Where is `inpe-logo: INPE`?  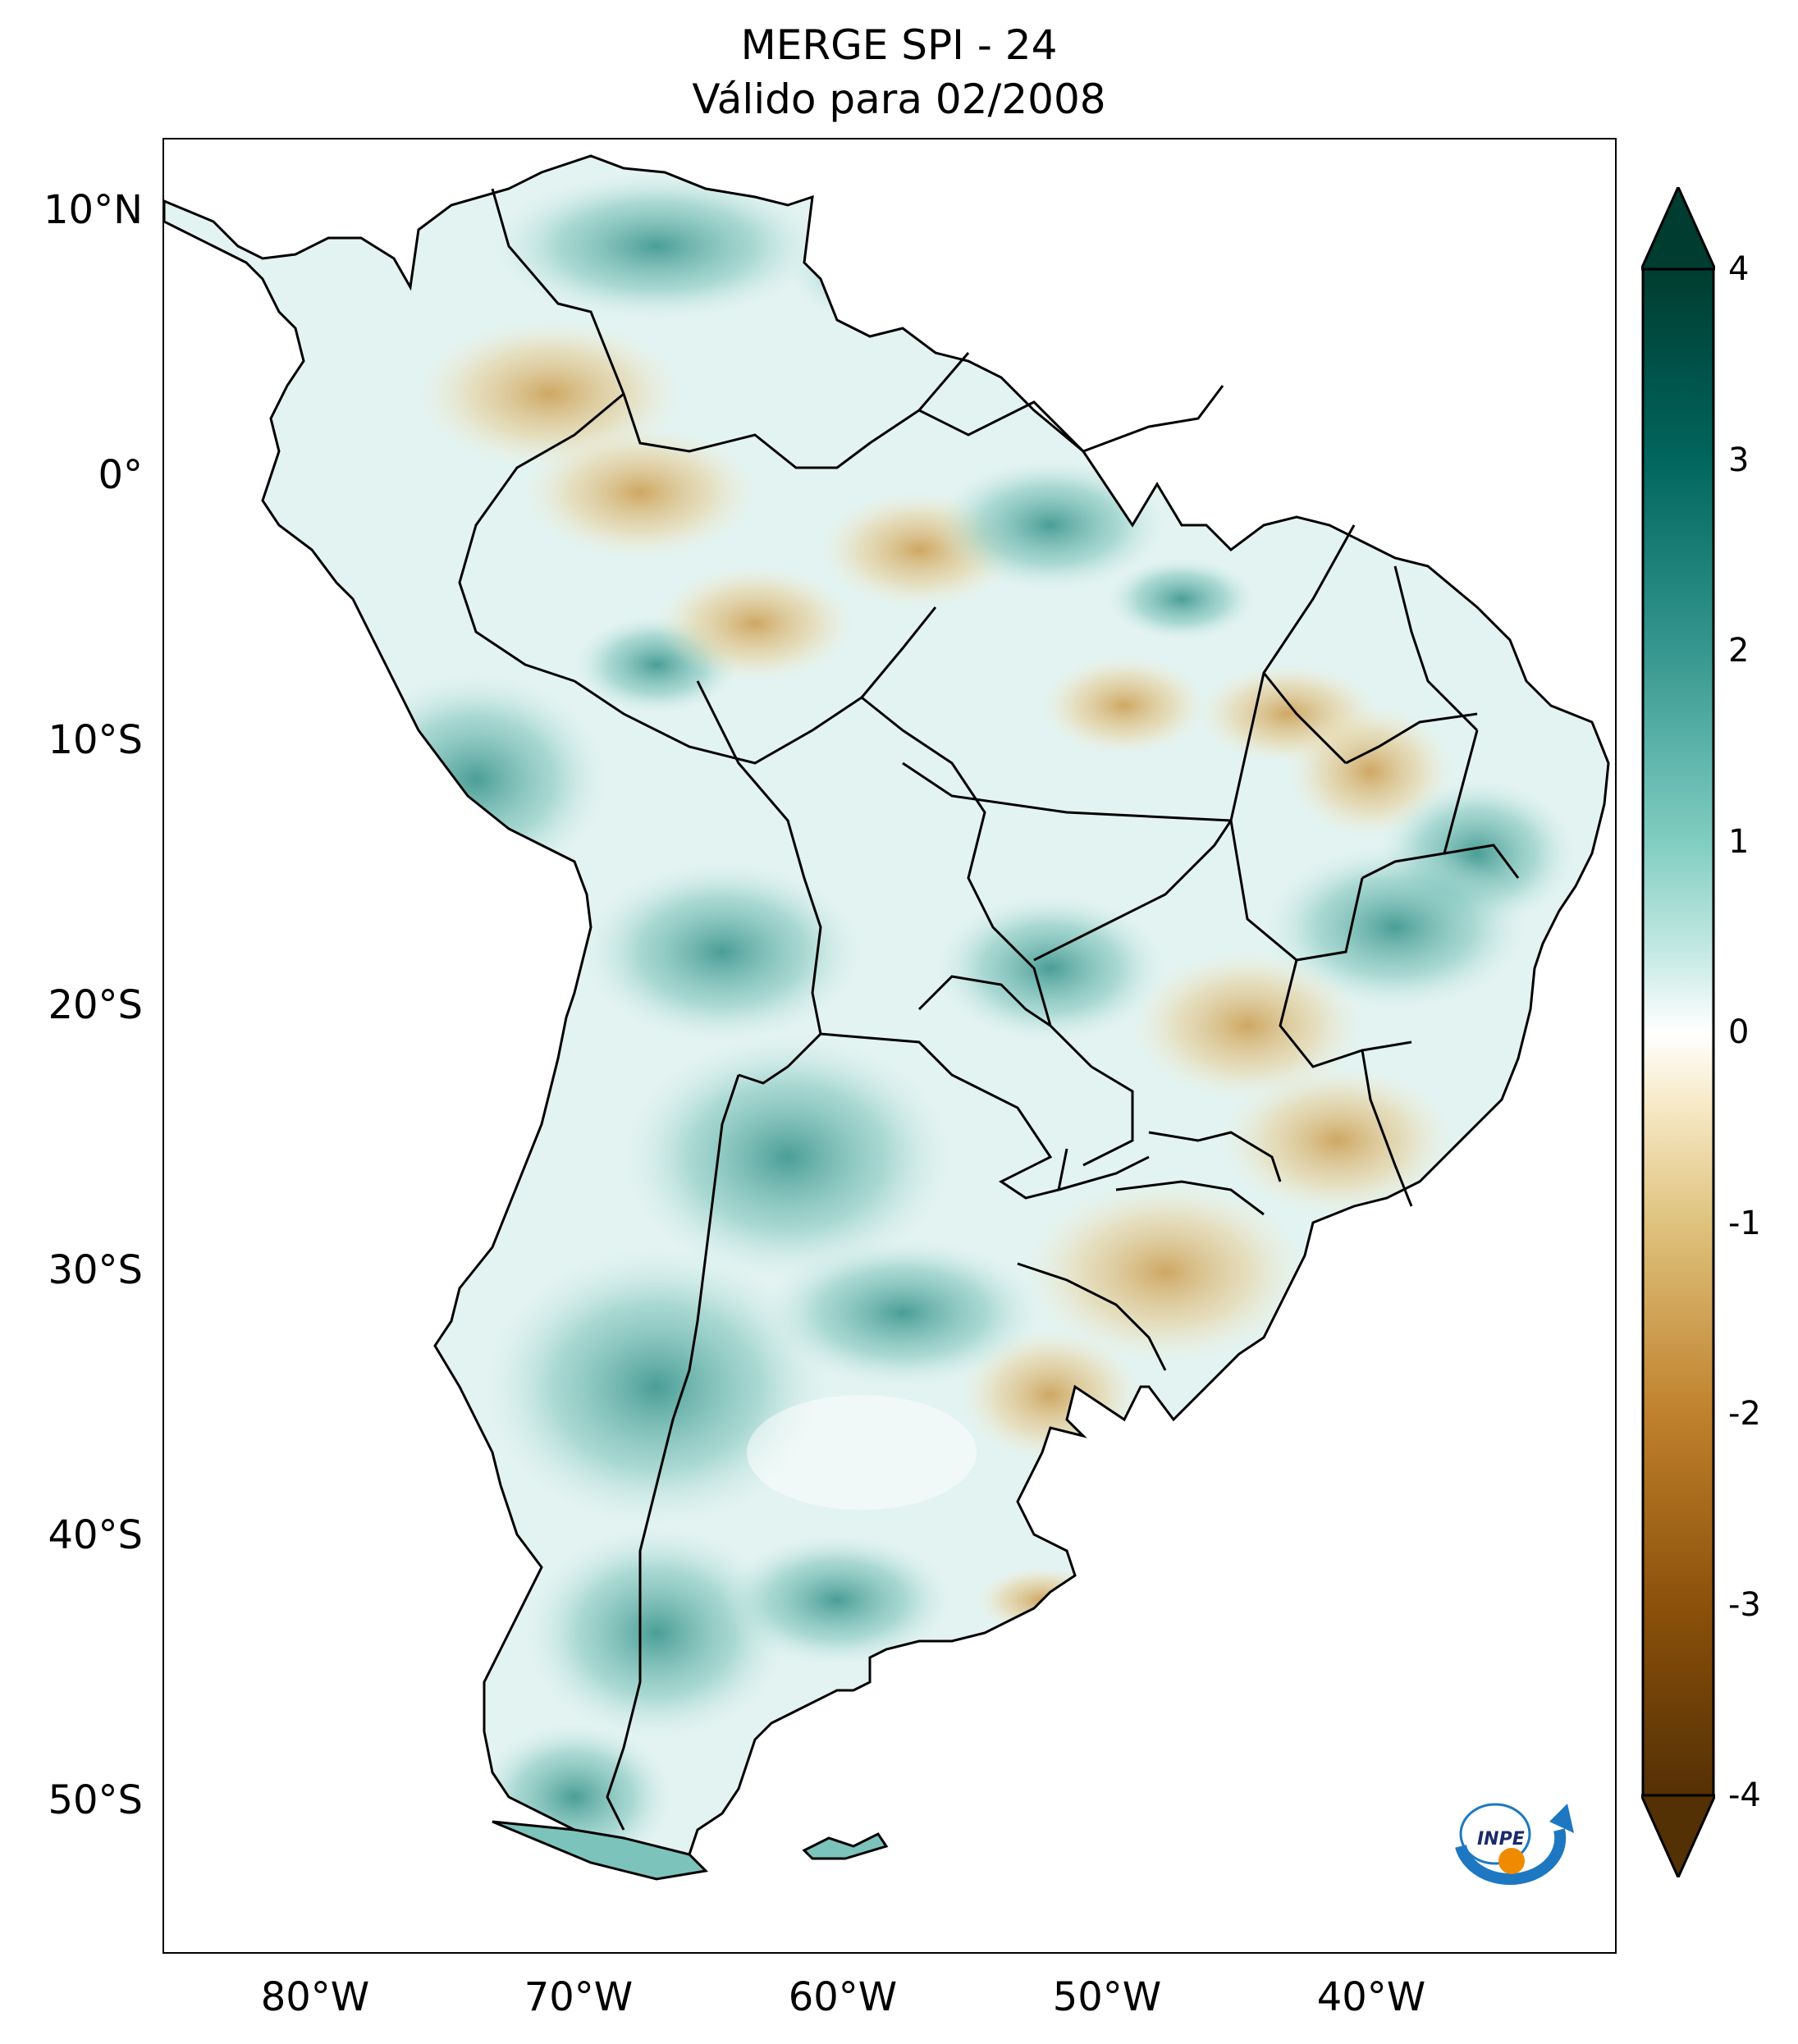
inpe-logo: INPE is located at coordinates (1514, 1844).